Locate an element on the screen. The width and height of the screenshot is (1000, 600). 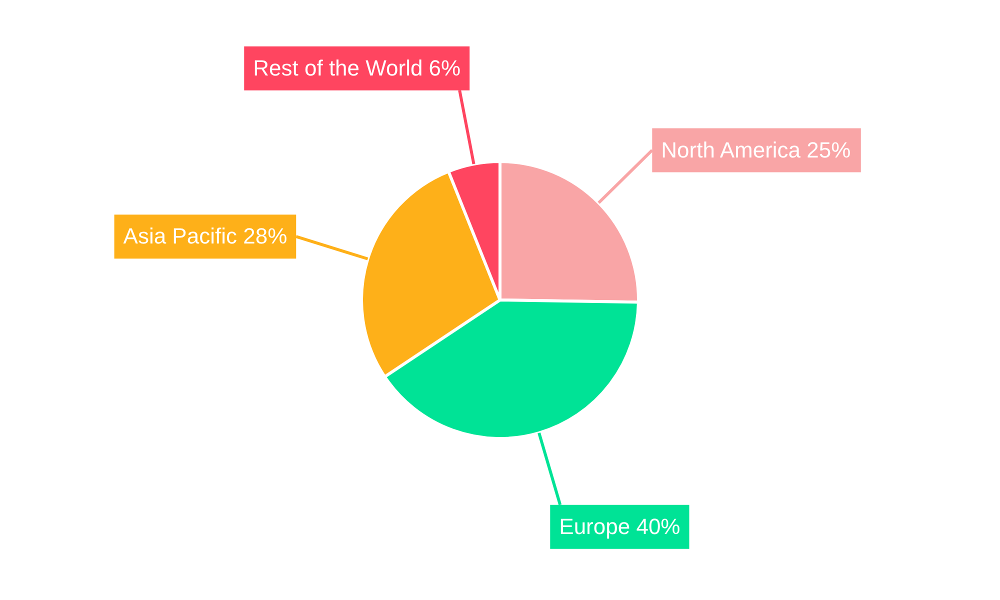
slice-label: Rest of the World 6% is located at coordinates (357, 67).